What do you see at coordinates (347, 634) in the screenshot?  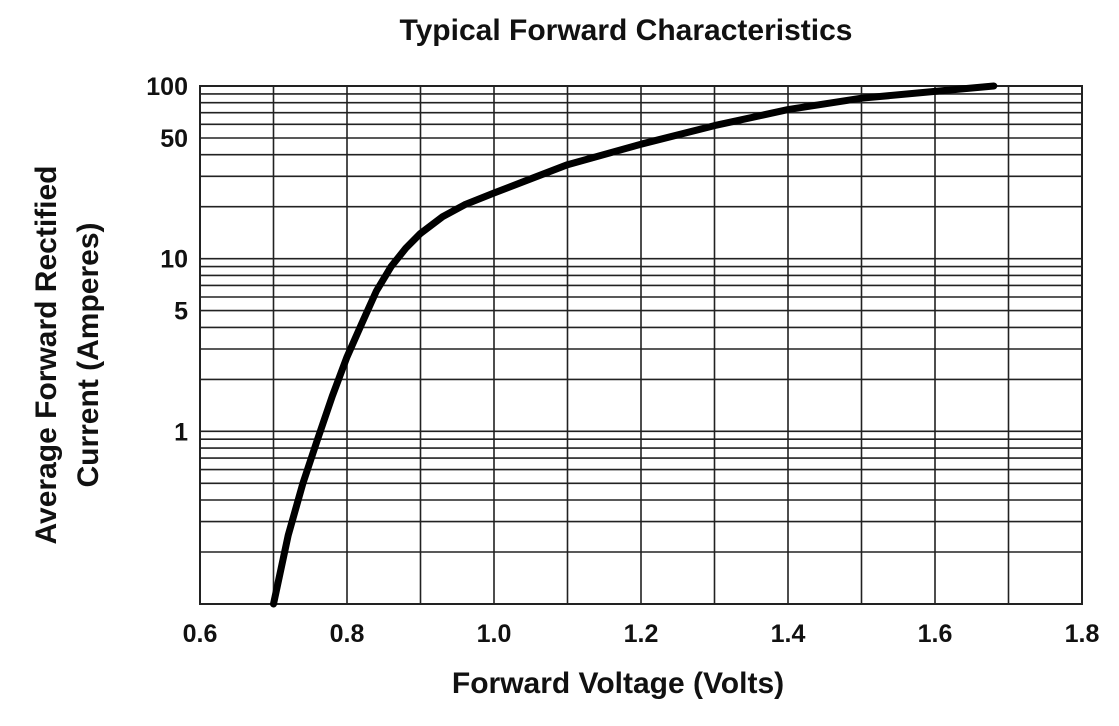 I see `x-tick-label: 0.8` at bounding box center [347, 634].